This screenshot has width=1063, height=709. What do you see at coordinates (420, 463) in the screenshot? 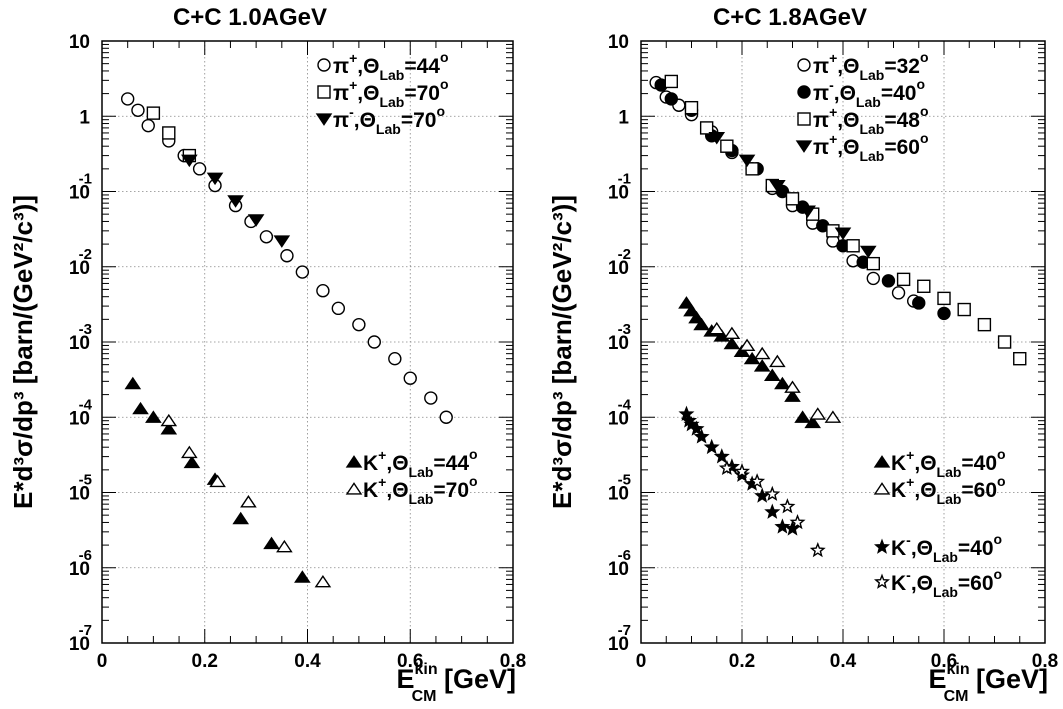
I see `legend-label: K+,ΘLab=44o` at bounding box center [420, 463].